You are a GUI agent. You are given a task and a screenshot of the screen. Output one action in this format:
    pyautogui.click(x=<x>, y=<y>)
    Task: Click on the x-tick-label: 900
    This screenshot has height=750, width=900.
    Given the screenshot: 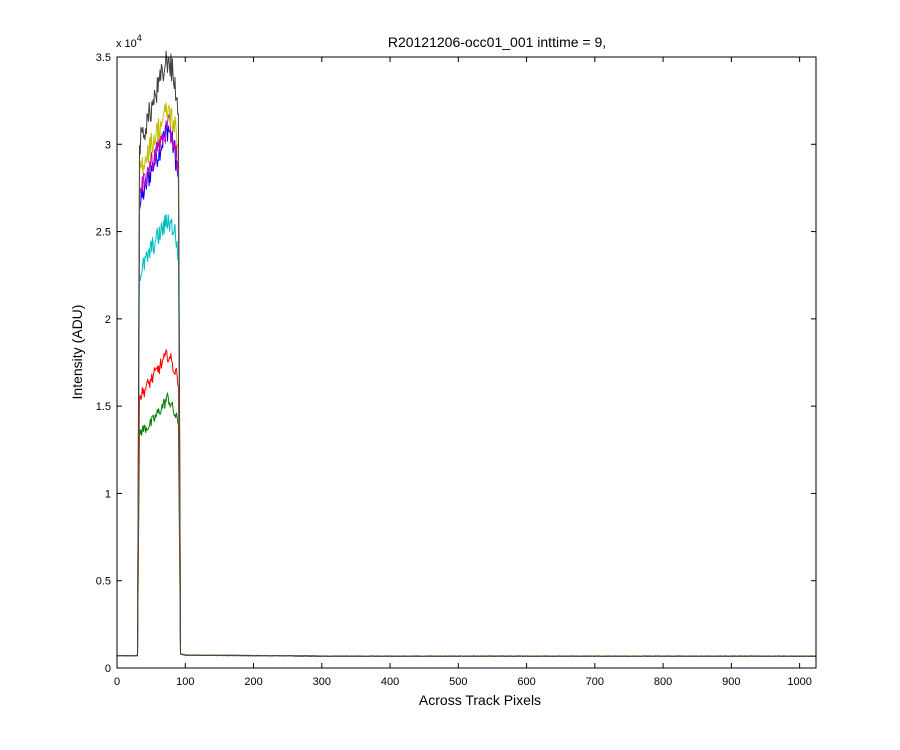 What is the action you would take?
    pyautogui.click(x=731, y=682)
    